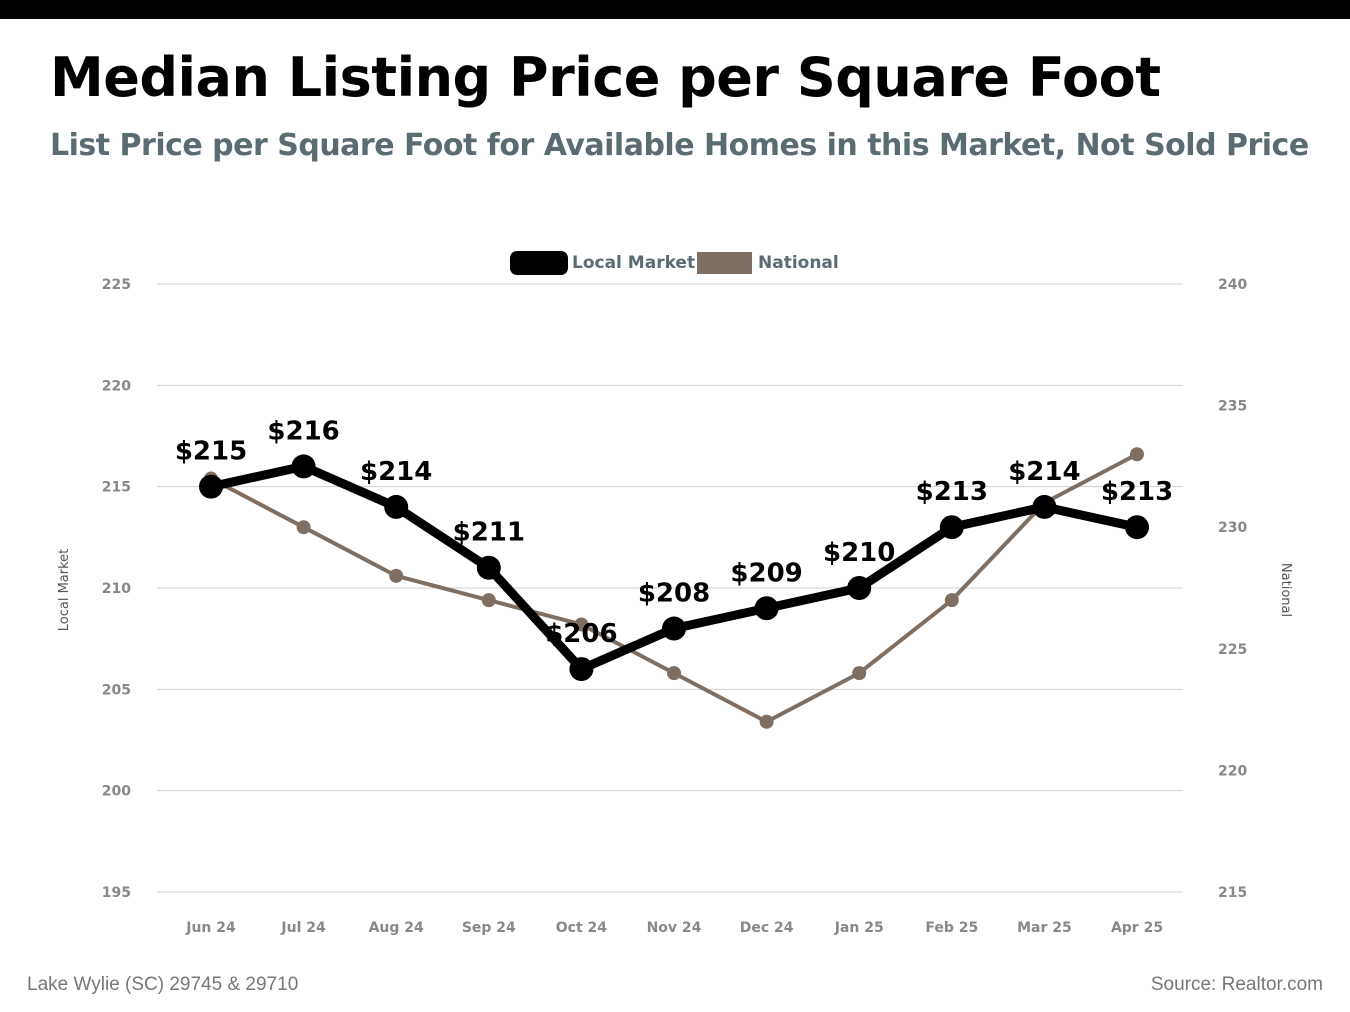 This screenshot has width=1350, height=1012. Describe the element at coordinates (1232, 407) in the screenshot. I see `right-tick-label: 235` at that location.